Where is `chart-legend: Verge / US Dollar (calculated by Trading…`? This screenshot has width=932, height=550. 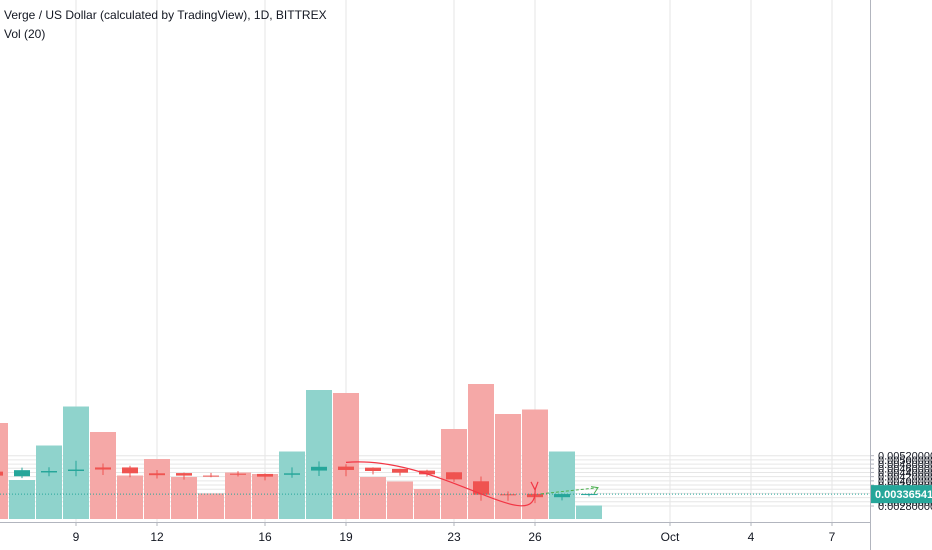 chart-legend: Verge / US Dollar (calculated by Trading… is located at coordinates (165, 25).